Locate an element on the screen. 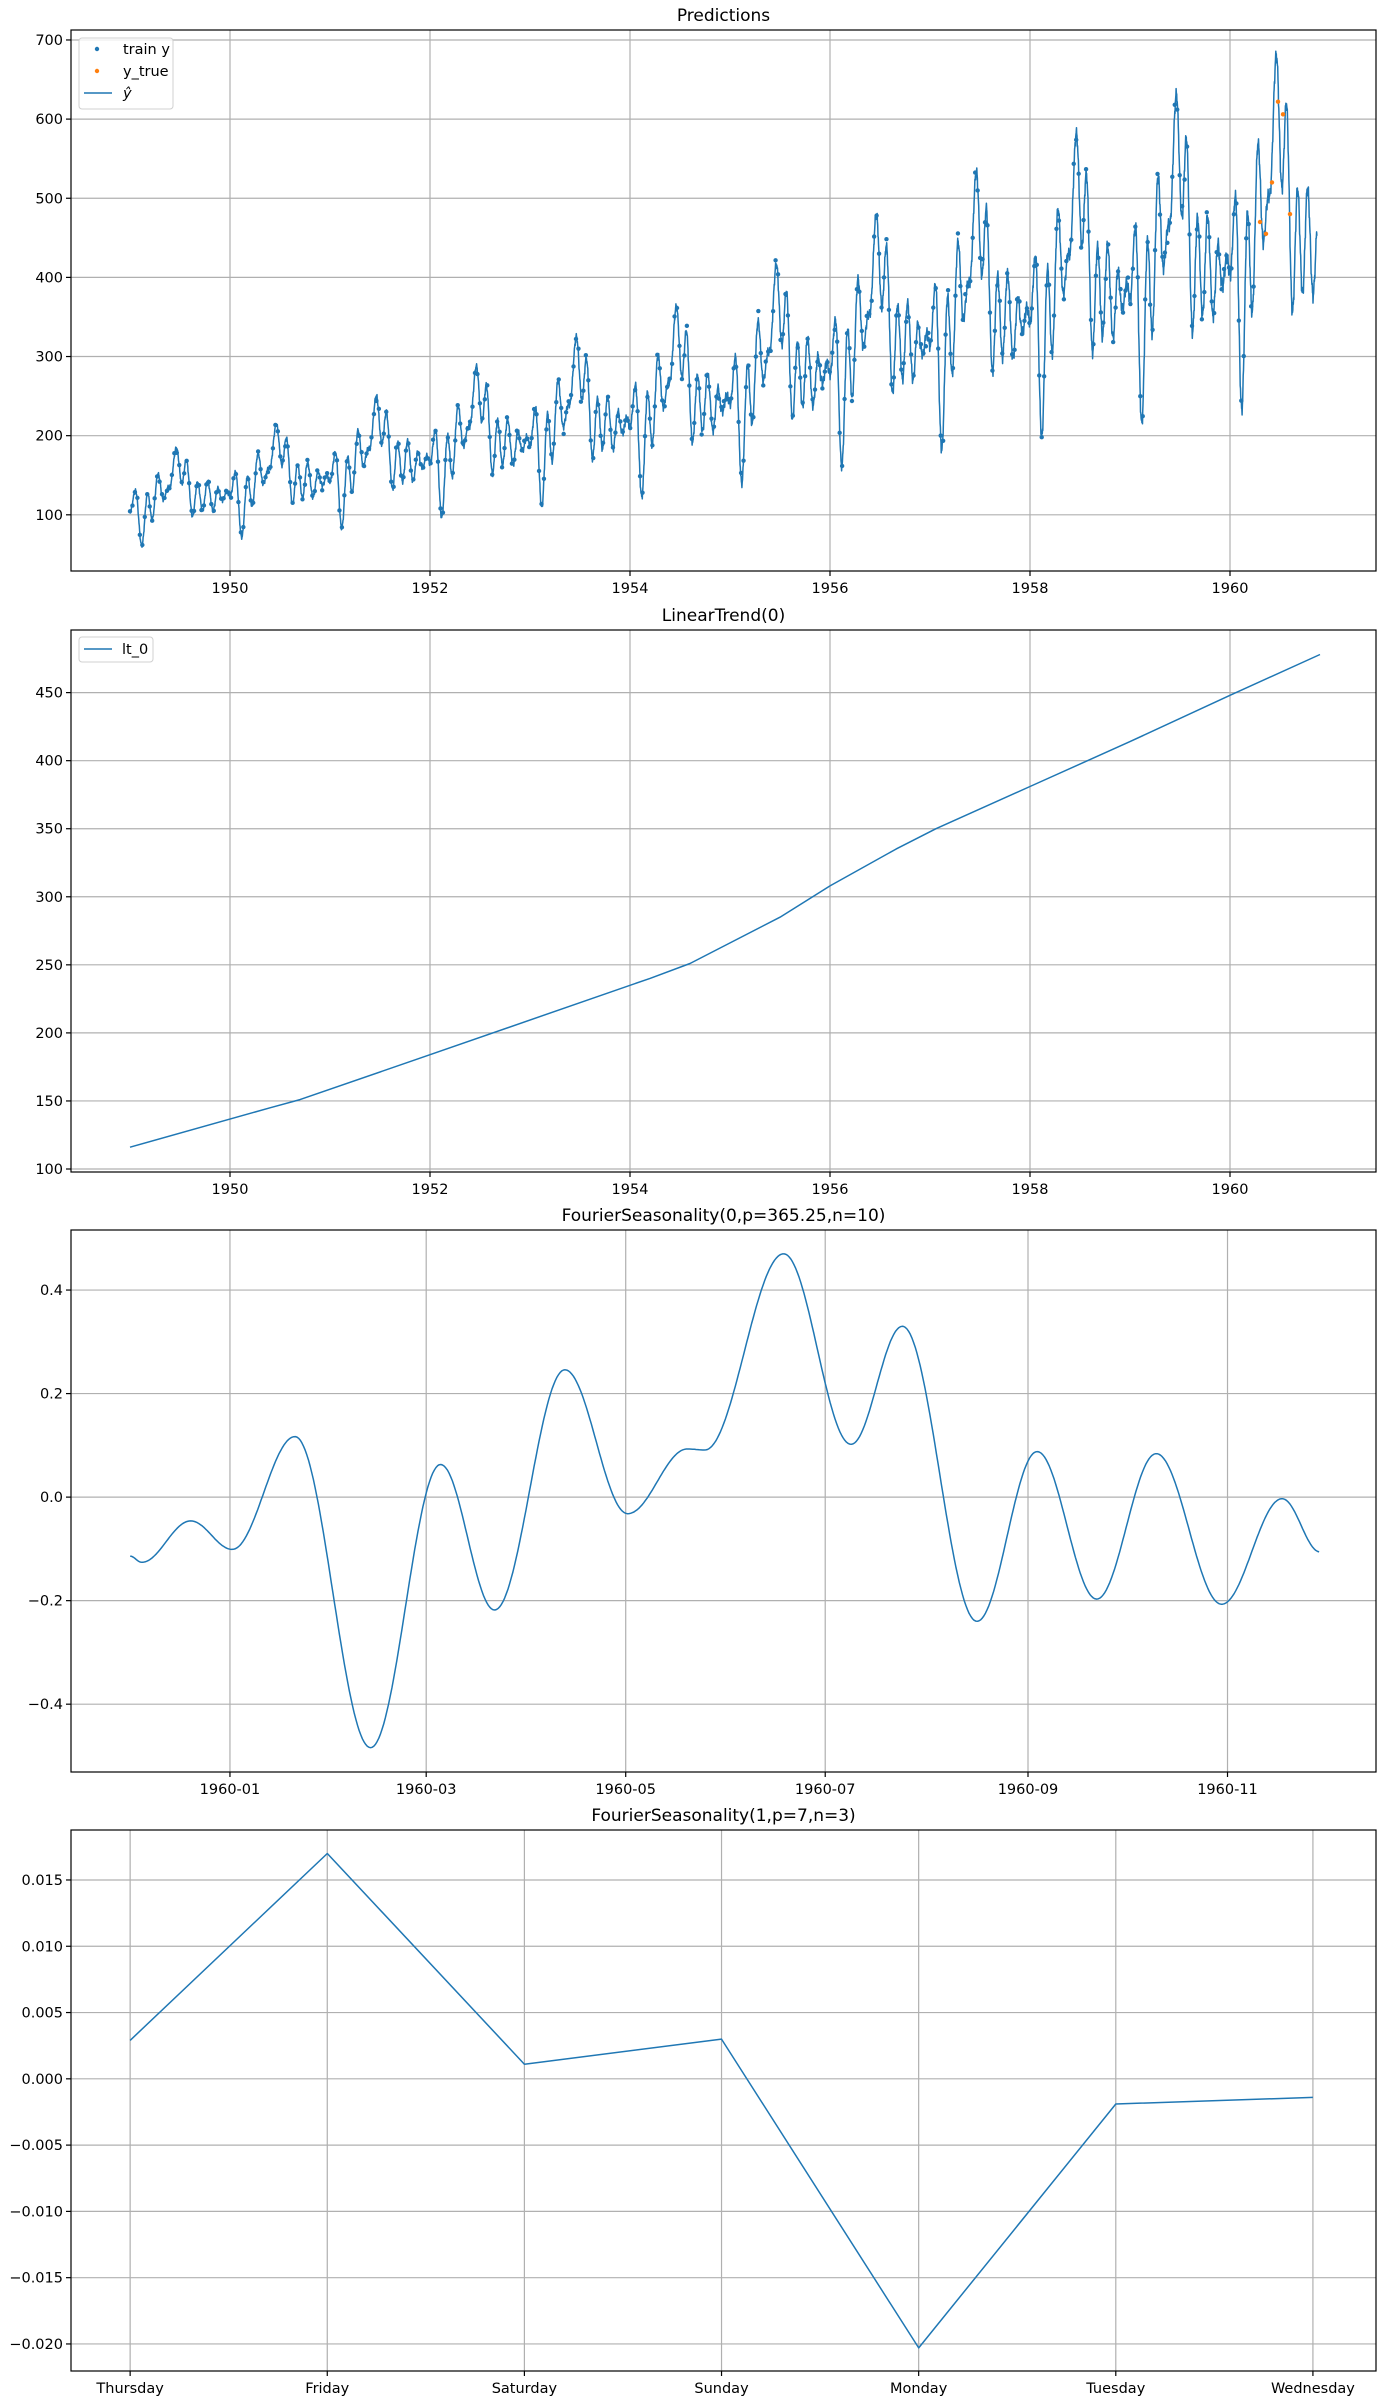 The height and width of the screenshot is (2405, 1390). chart-title: FourierSeasonality(1,p=7,n=3) is located at coordinates (723, 1816).